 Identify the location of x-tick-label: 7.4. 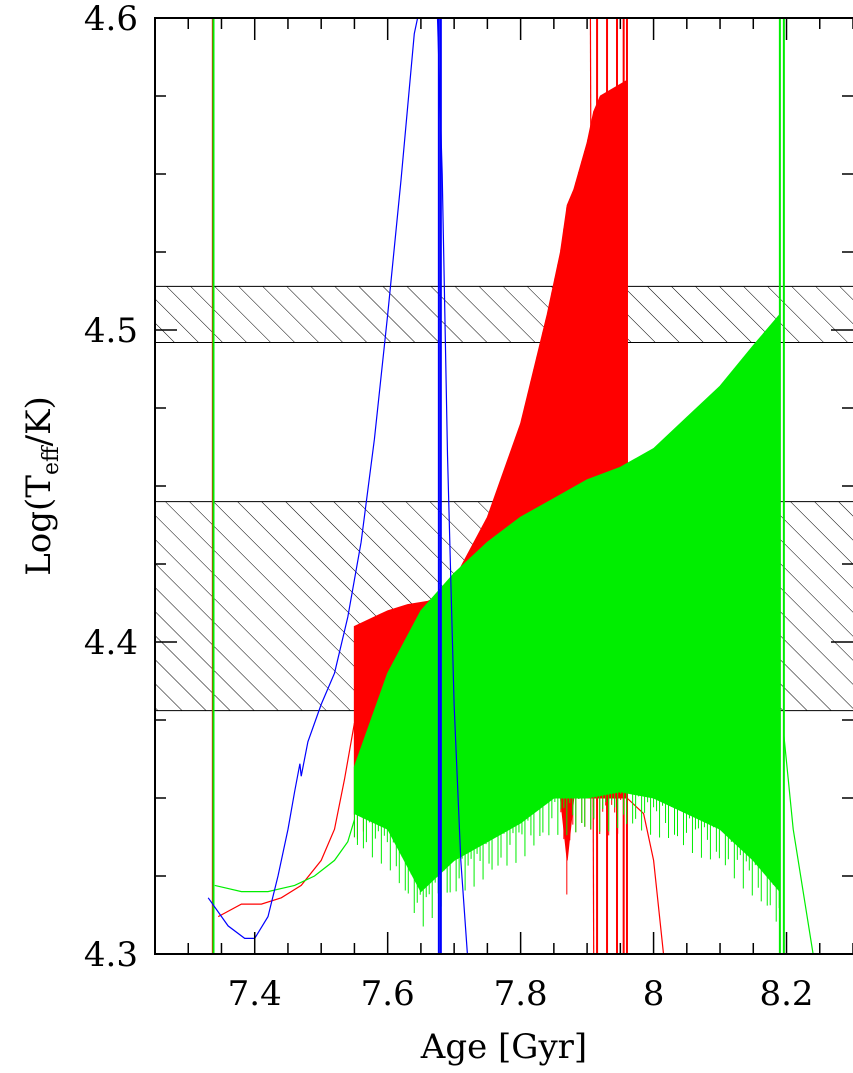
(255, 994).